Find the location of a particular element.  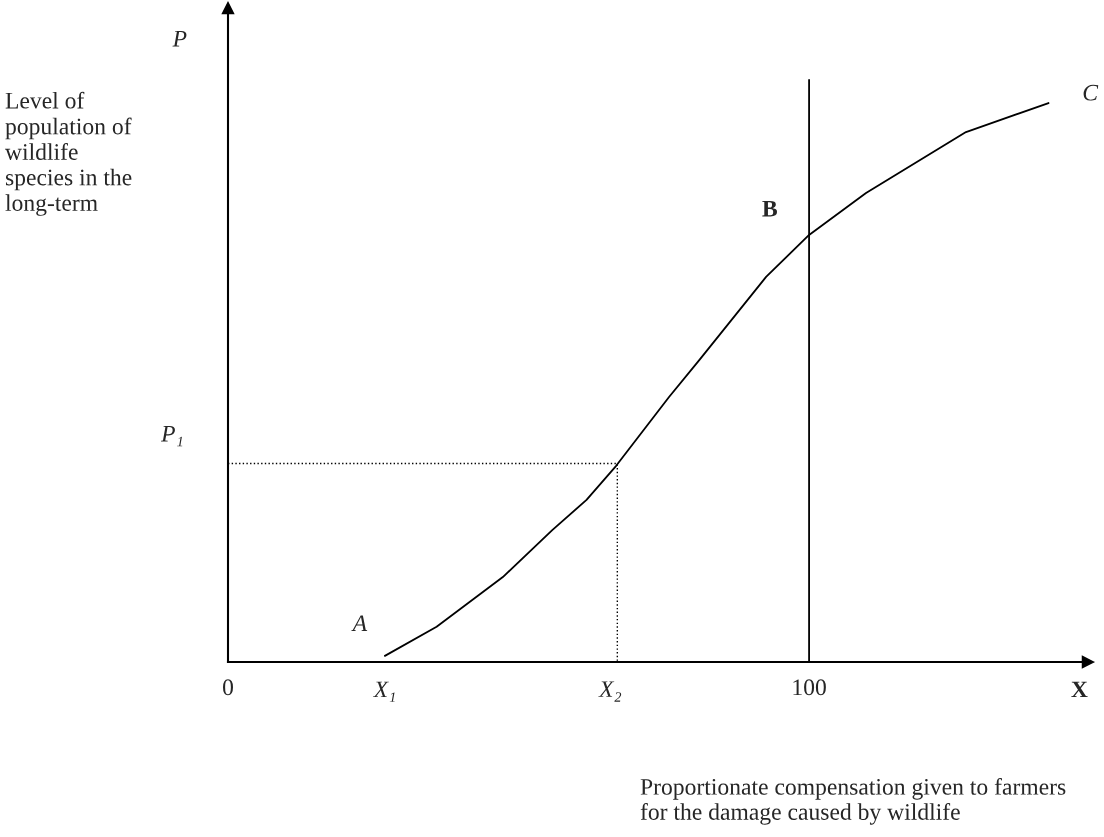

text: P is located at coordinates (179, 38).